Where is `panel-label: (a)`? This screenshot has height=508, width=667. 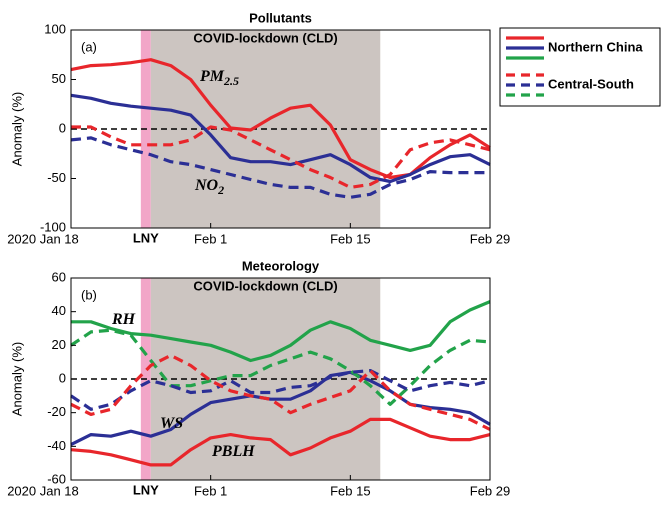
panel-label: (a) is located at coordinates (89, 46).